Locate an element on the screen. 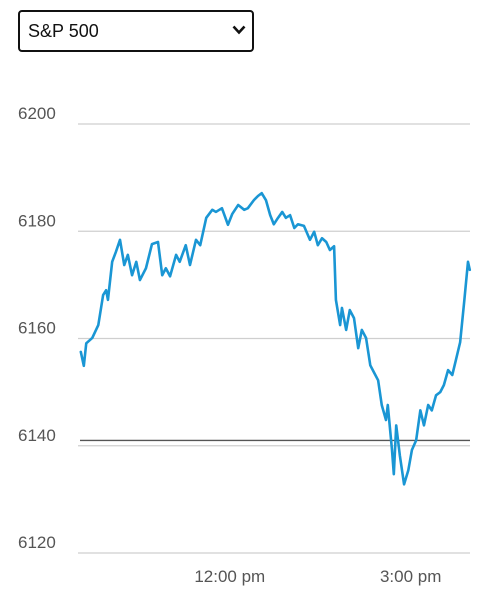 The height and width of the screenshot is (600, 485). x-tick-label: 3:00 pm is located at coordinates (410, 576).